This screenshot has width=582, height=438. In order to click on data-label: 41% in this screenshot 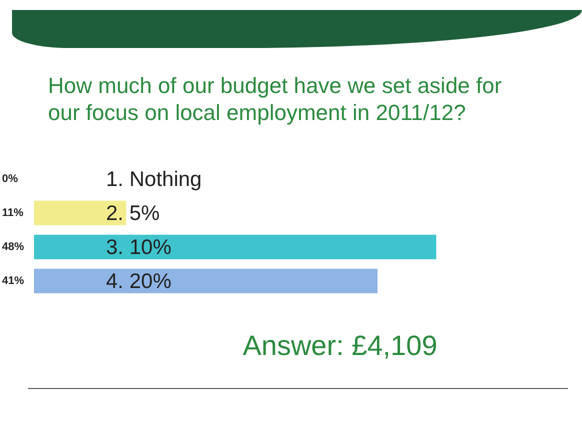, I will do `click(13, 281)`.